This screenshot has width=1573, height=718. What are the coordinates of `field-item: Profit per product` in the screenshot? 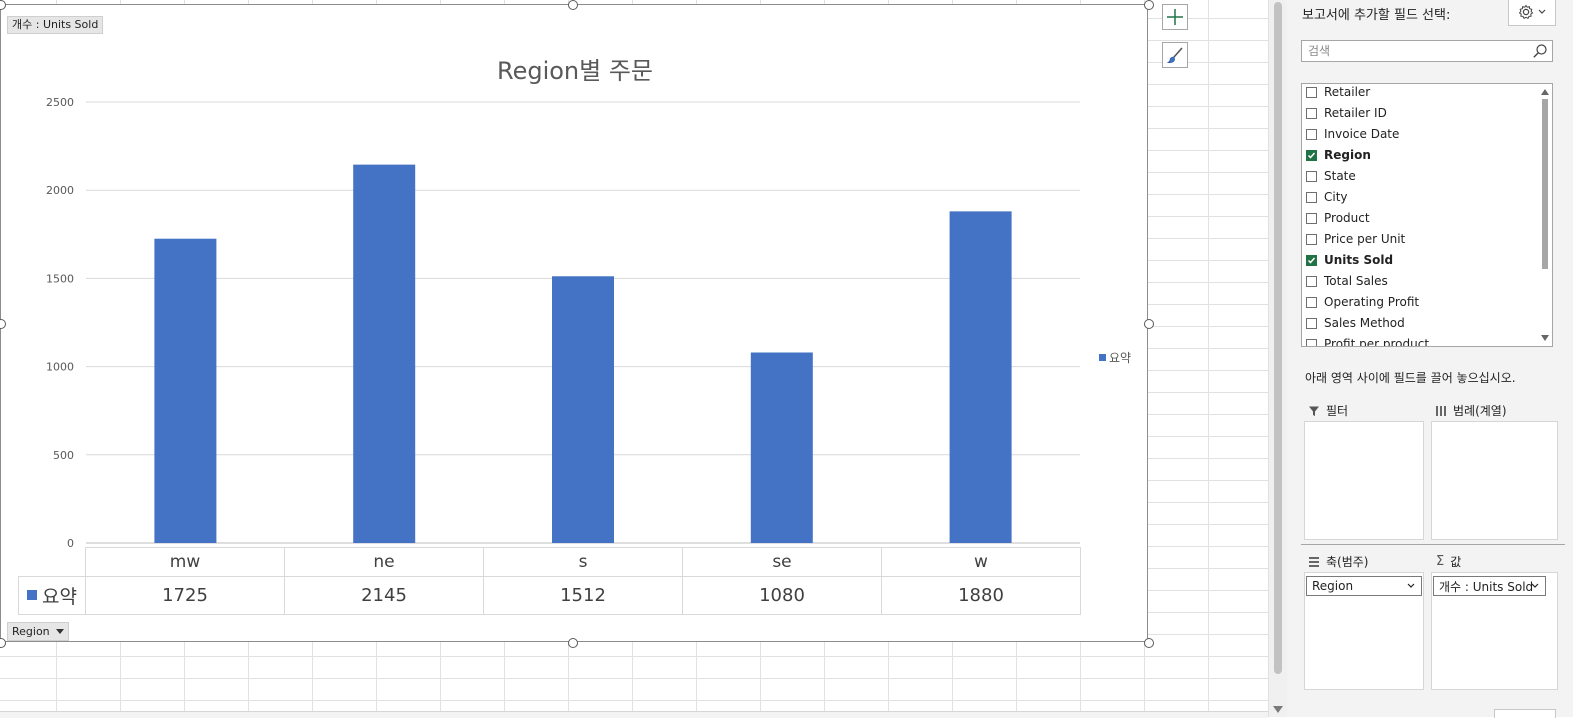 It's located at (1368, 340).